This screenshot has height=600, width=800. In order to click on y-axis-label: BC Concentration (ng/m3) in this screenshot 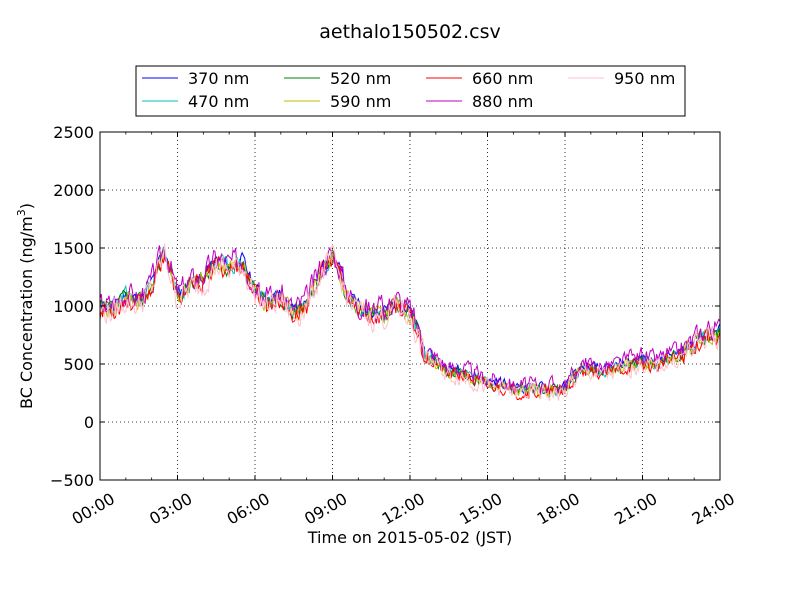, I will do `click(25, 306)`.